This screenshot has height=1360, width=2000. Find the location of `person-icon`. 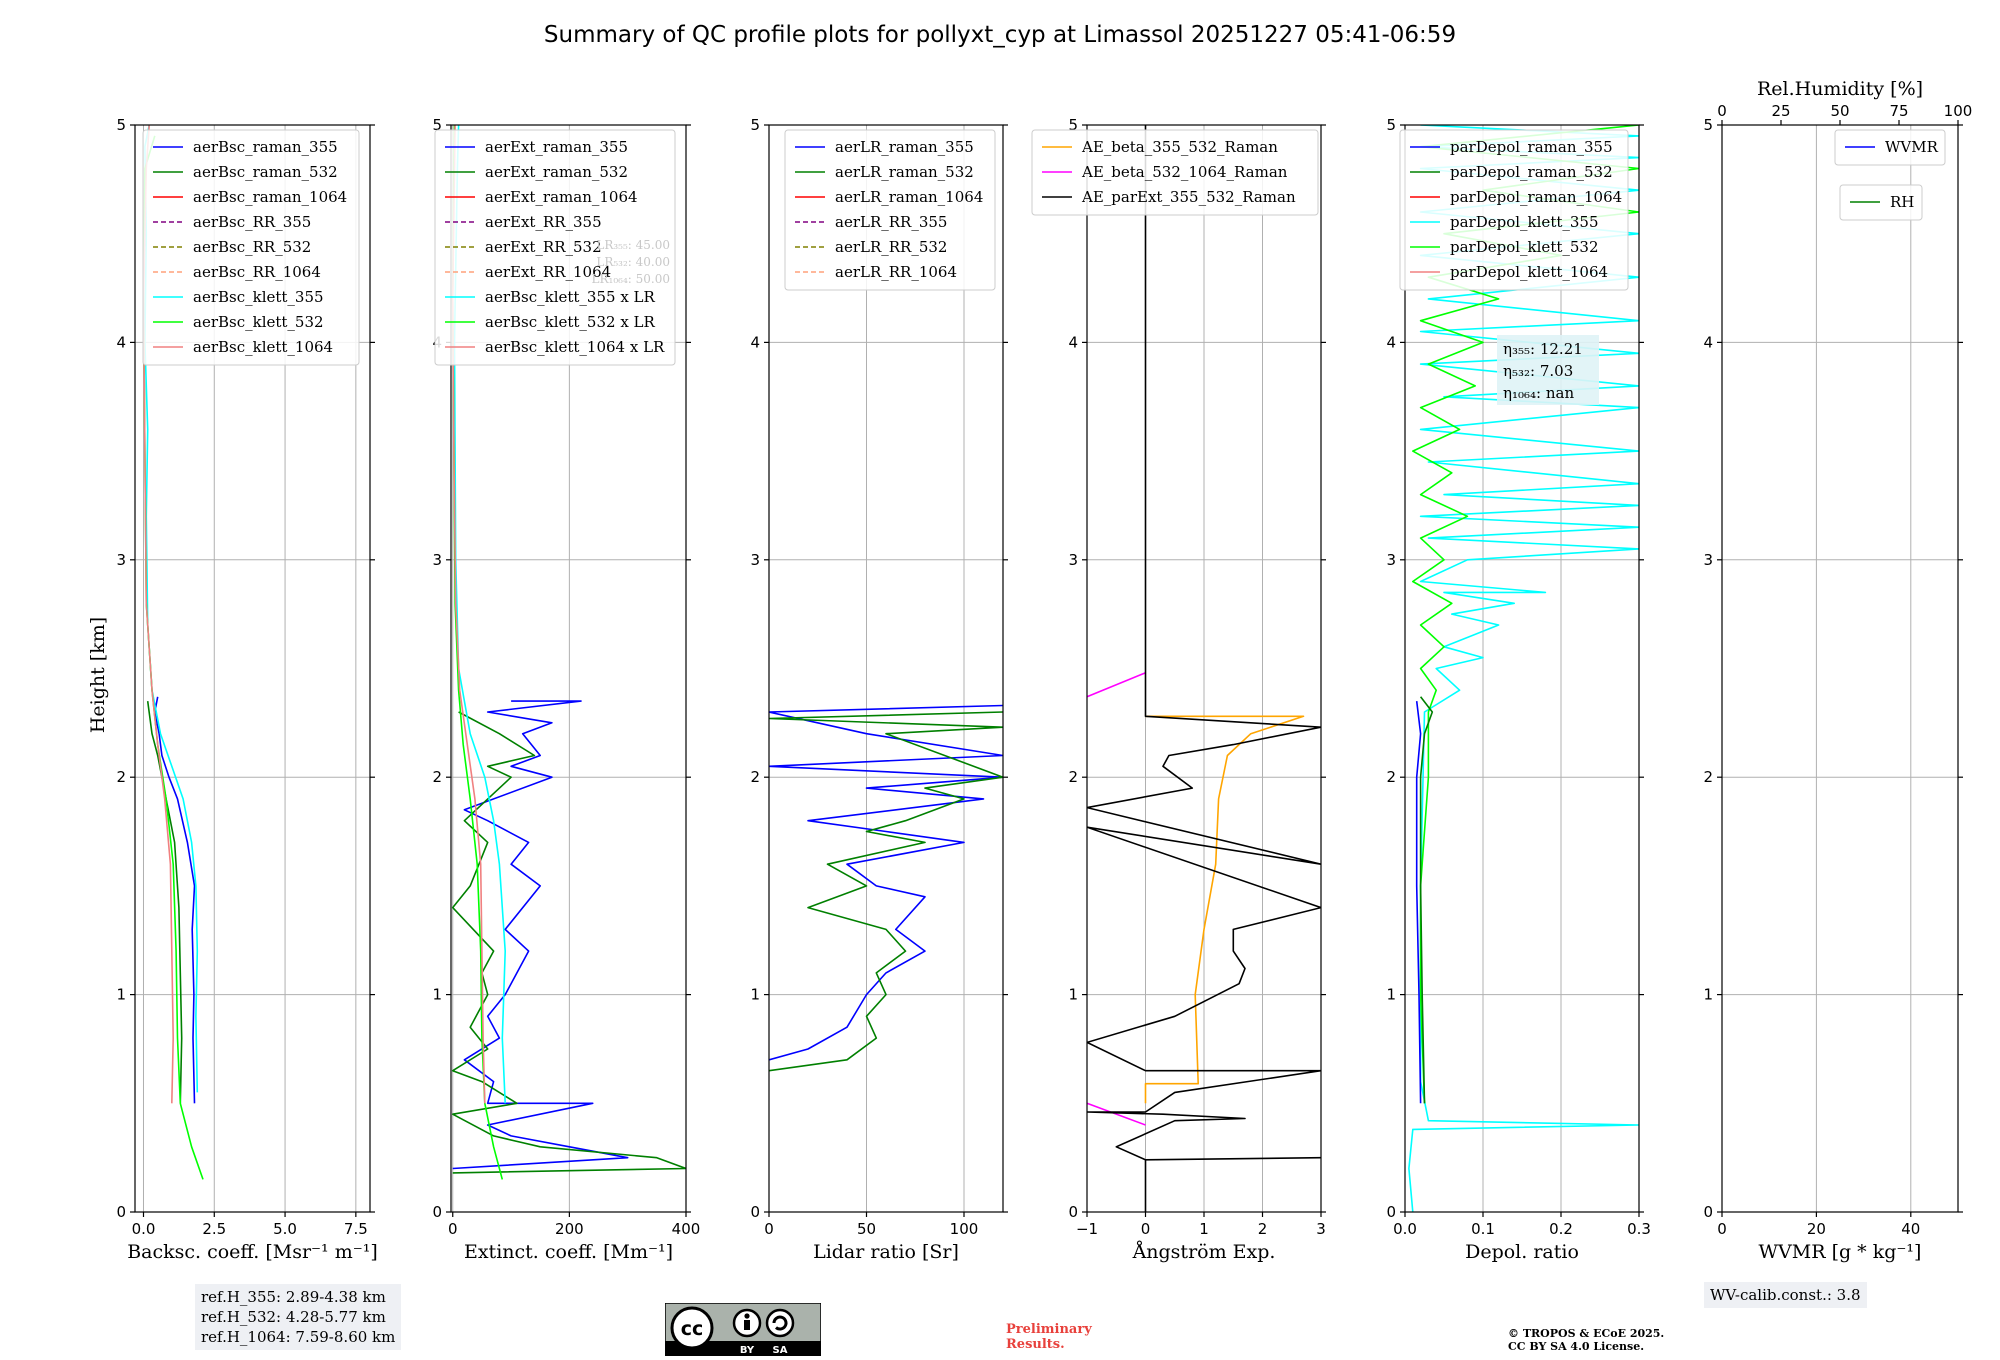

person-icon is located at coordinates (747, 1316).